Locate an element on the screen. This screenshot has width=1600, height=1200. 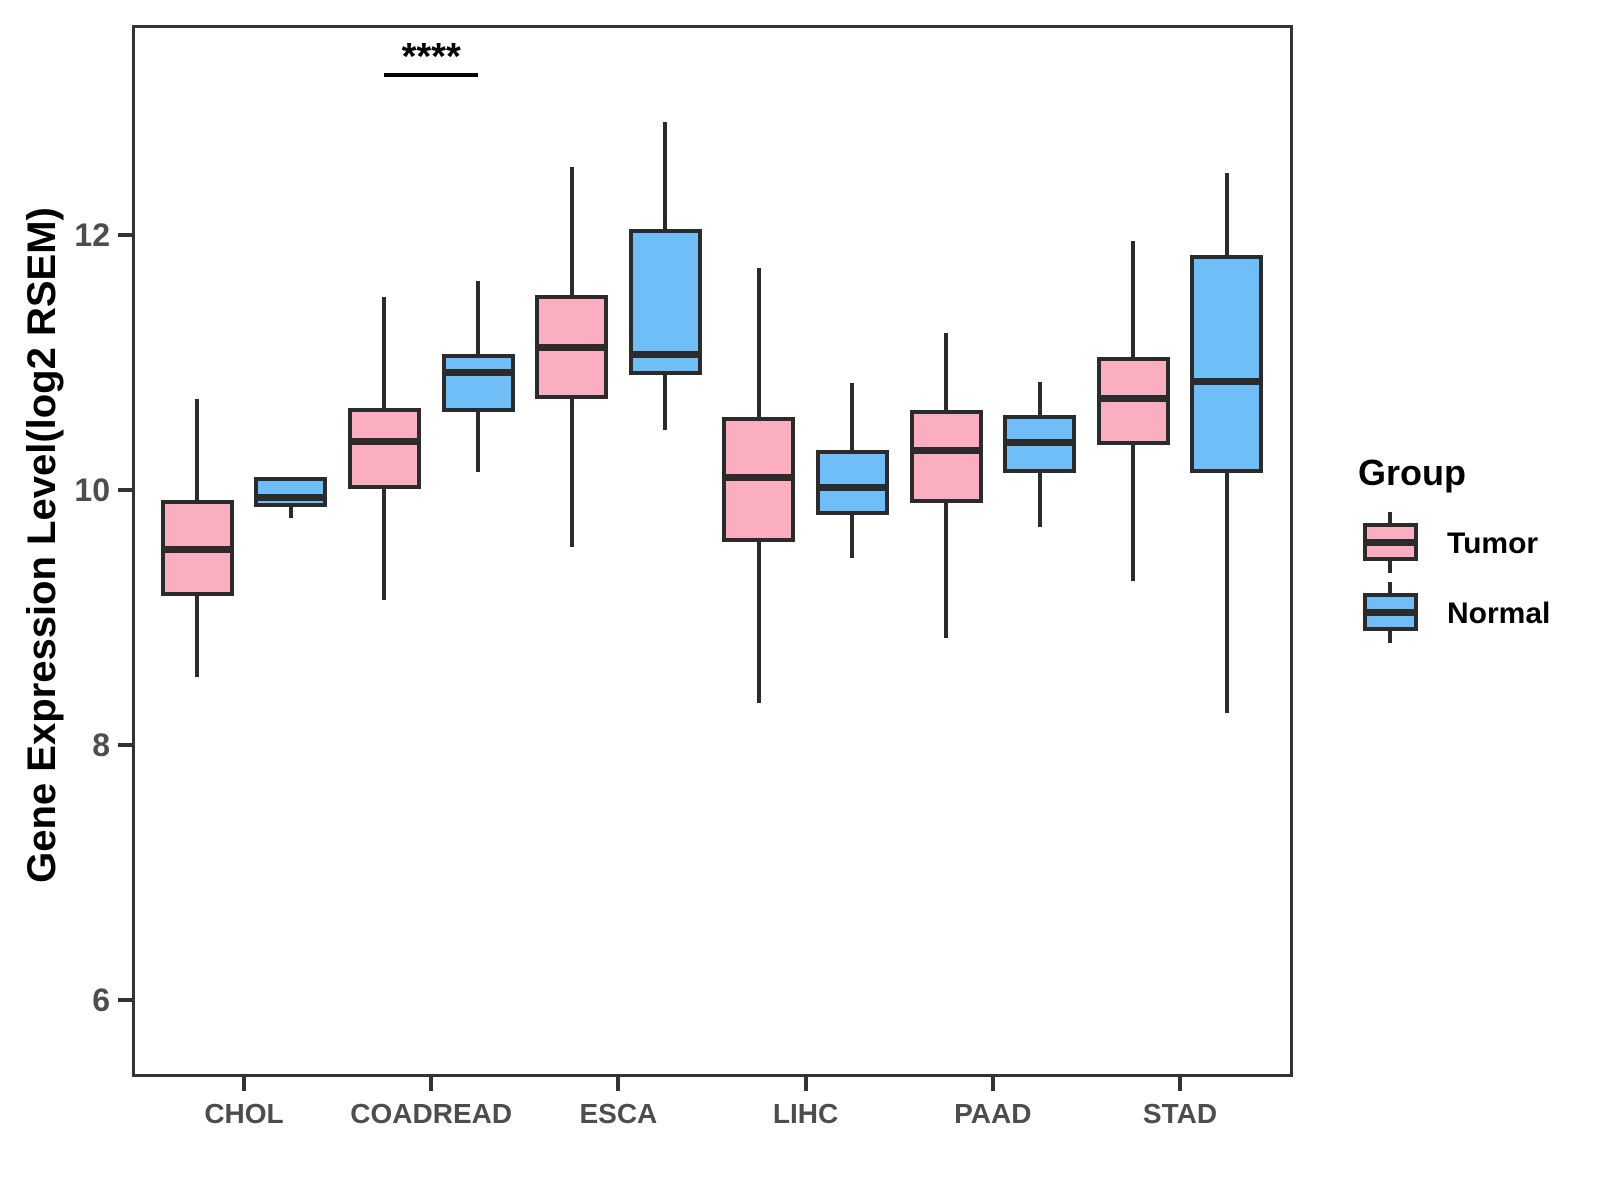
x-tick-label: LIHC is located at coordinates (805, 1113).